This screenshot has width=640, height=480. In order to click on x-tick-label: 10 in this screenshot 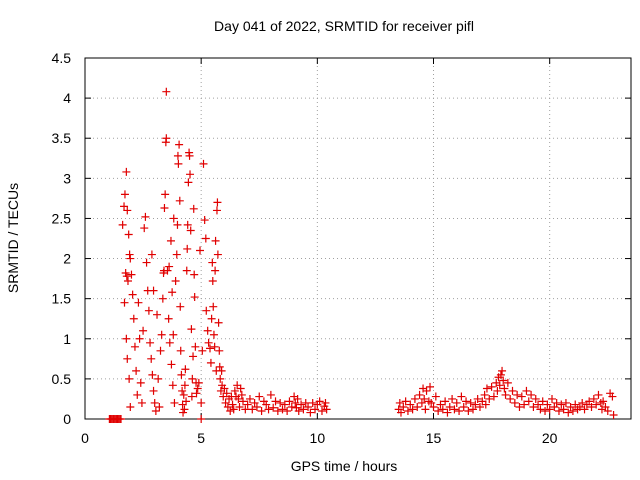, I will do `click(318, 438)`.